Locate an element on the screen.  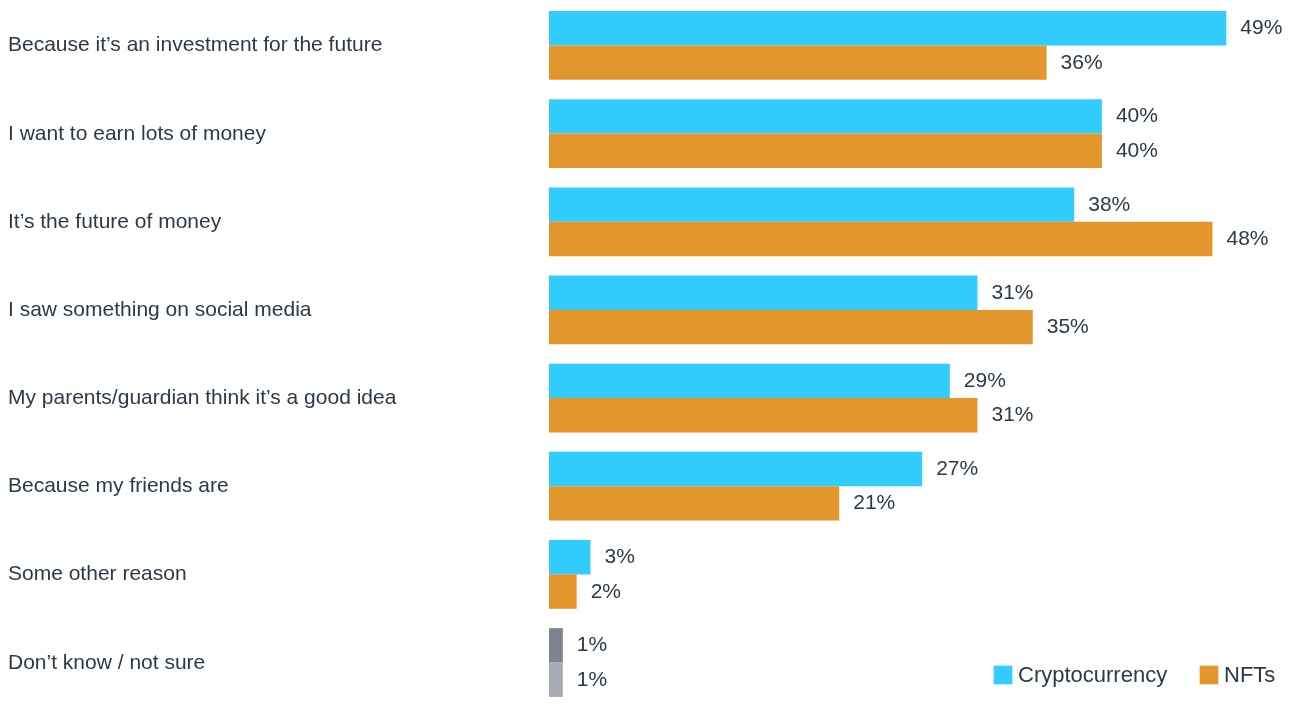
data-label: 2% is located at coordinates (605, 590).